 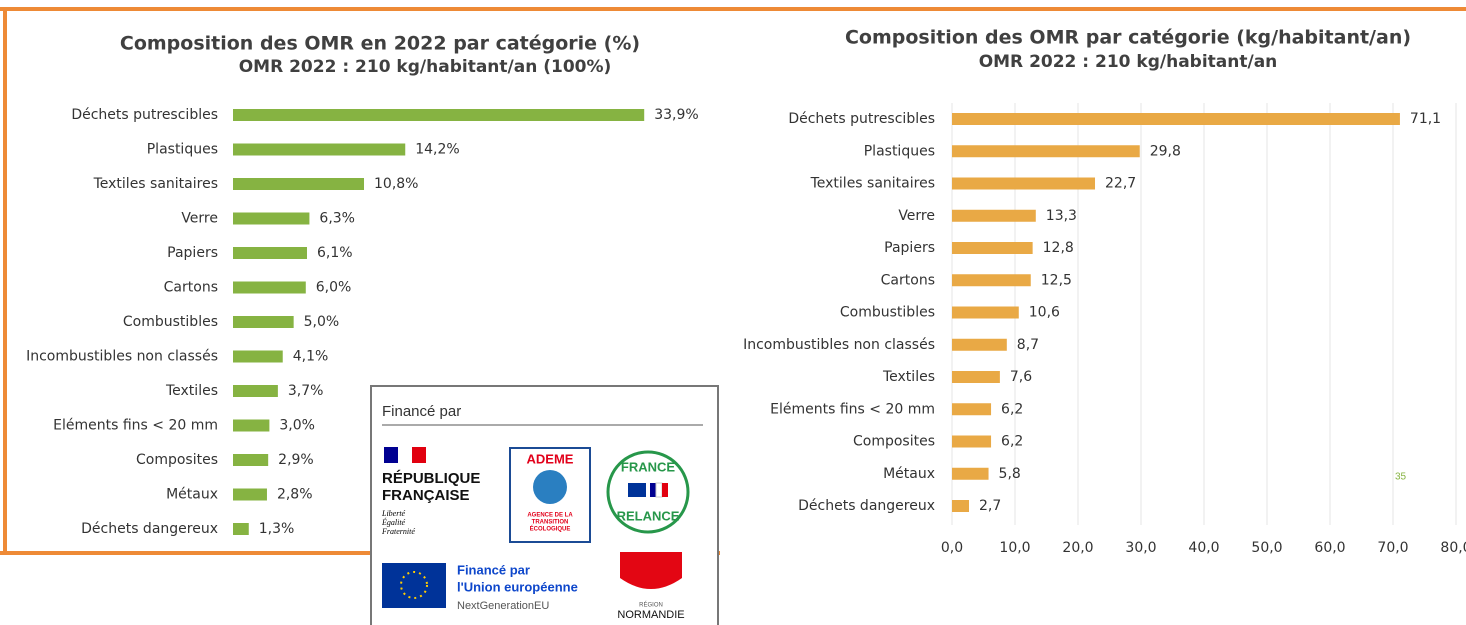 What do you see at coordinates (1120, 184) in the screenshot?
I see `value-label: 22,7` at bounding box center [1120, 184].